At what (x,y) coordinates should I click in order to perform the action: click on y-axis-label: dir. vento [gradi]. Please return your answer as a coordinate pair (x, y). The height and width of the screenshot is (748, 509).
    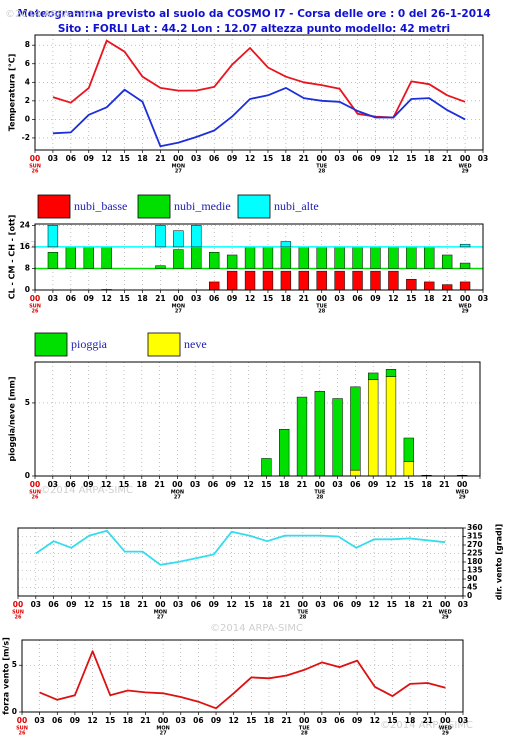
    Looking at the image, I should click on (499, 562).